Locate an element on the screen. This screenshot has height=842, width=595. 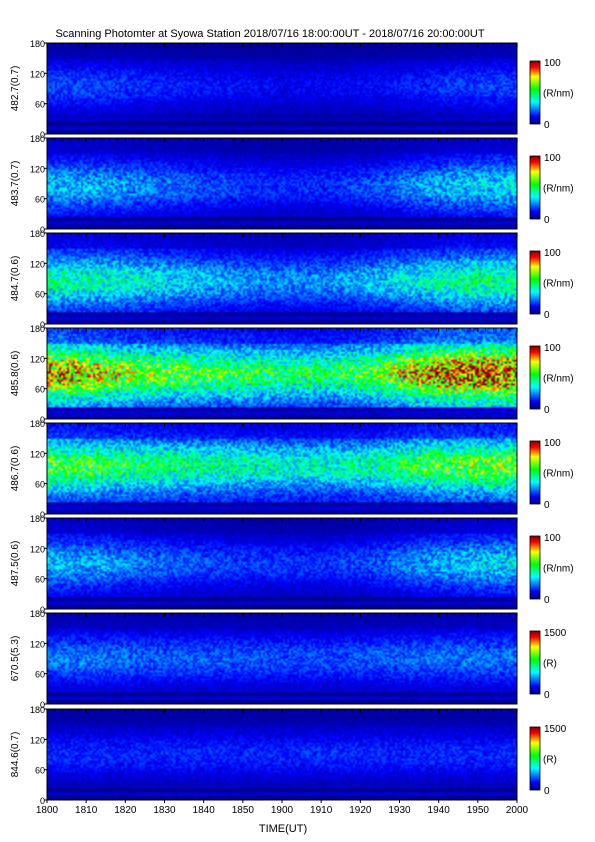
x-tick-label: 1820 is located at coordinates (125, 810).